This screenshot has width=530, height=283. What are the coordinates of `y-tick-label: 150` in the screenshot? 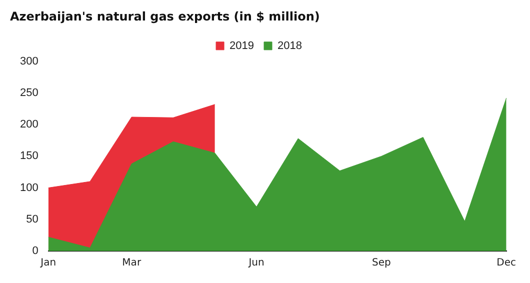 It's located at (29, 156).